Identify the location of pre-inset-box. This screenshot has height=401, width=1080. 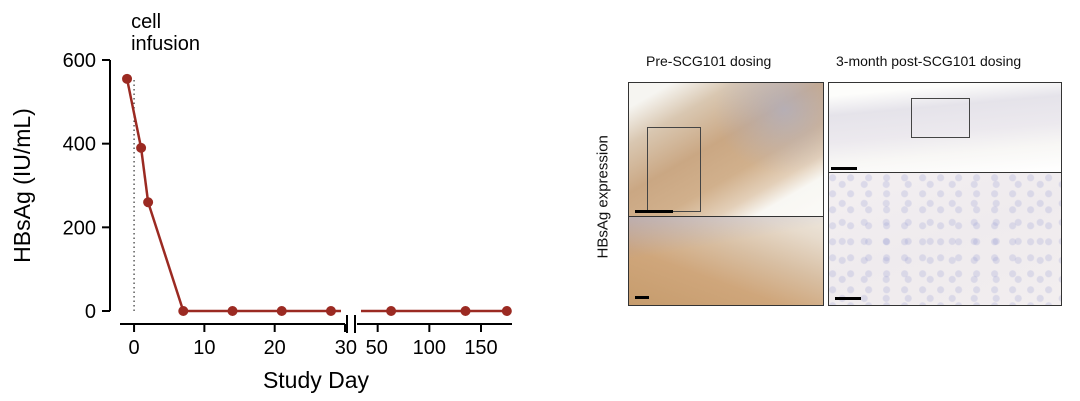
(674, 169).